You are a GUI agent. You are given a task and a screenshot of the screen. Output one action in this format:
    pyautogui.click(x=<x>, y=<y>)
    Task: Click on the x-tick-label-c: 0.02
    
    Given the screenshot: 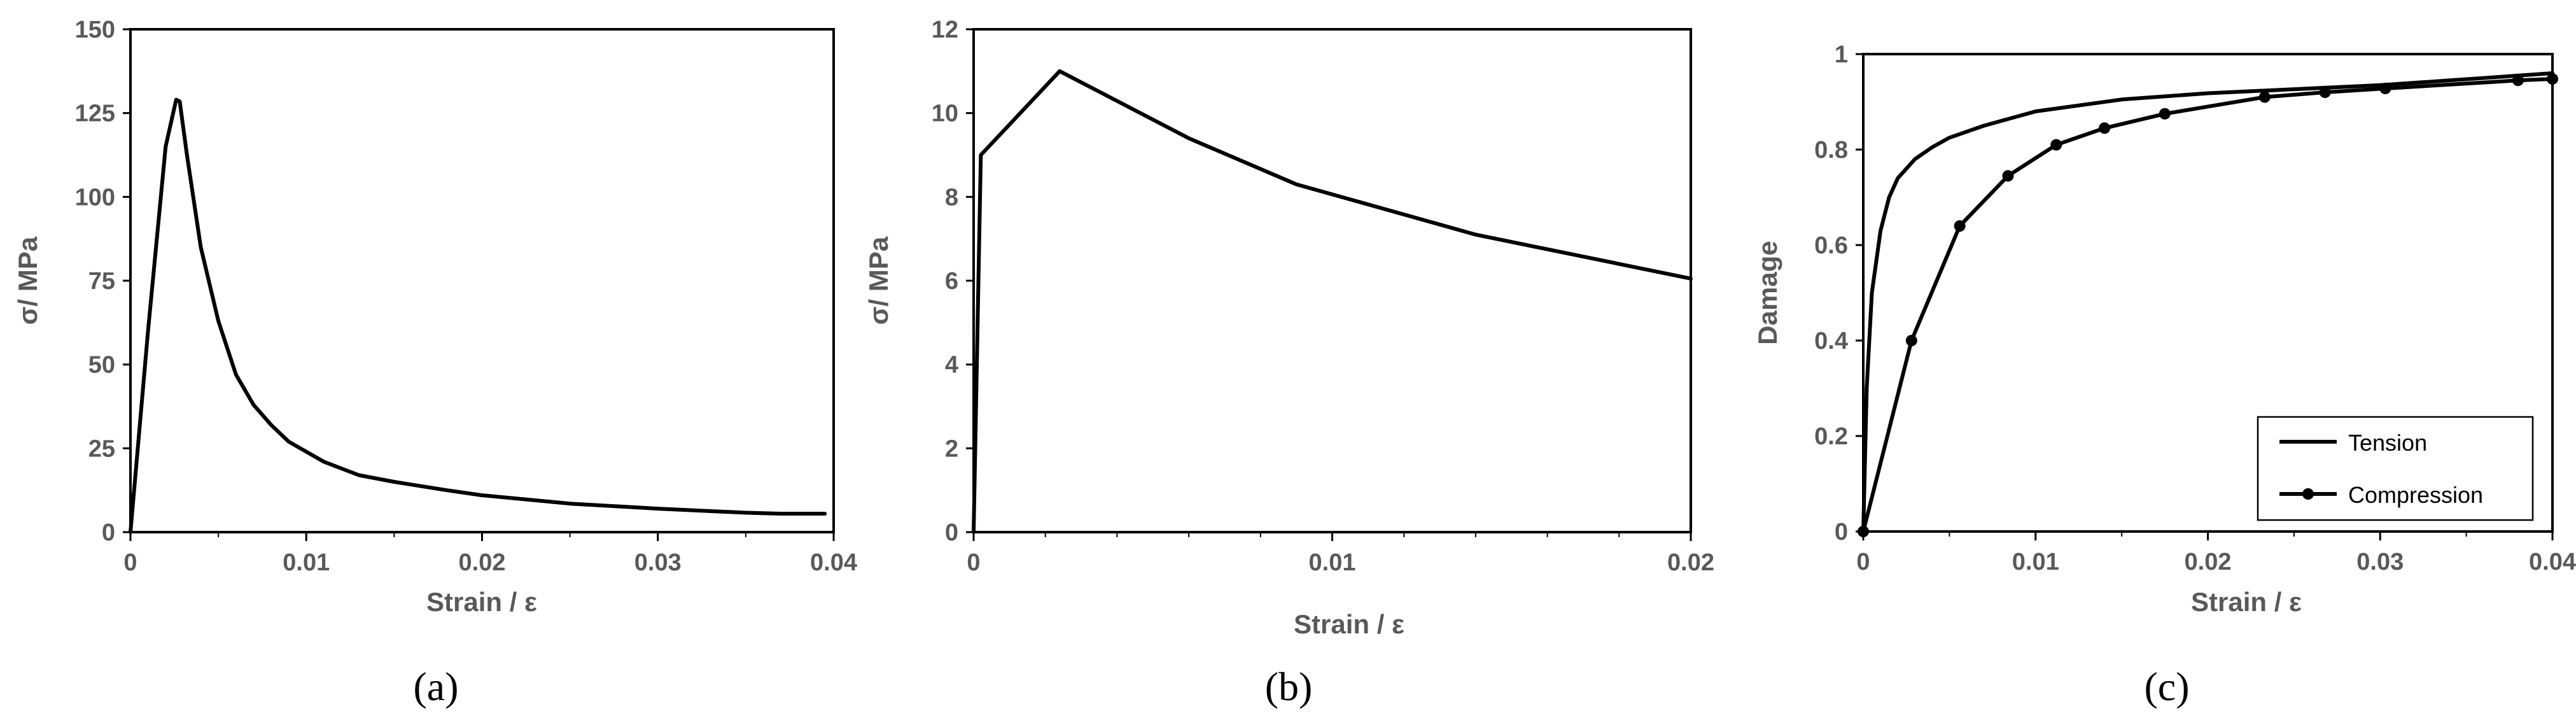 What is the action you would take?
    pyautogui.click(x=2208, y=562)
    